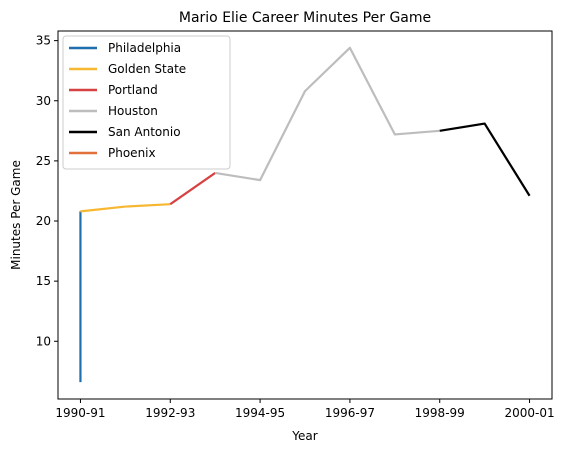 The height and width of the screenshot is (453, 569). Describe the element at coordinates (43, 221) in the screenshot. I see `y-tick-label: 20` at that location.